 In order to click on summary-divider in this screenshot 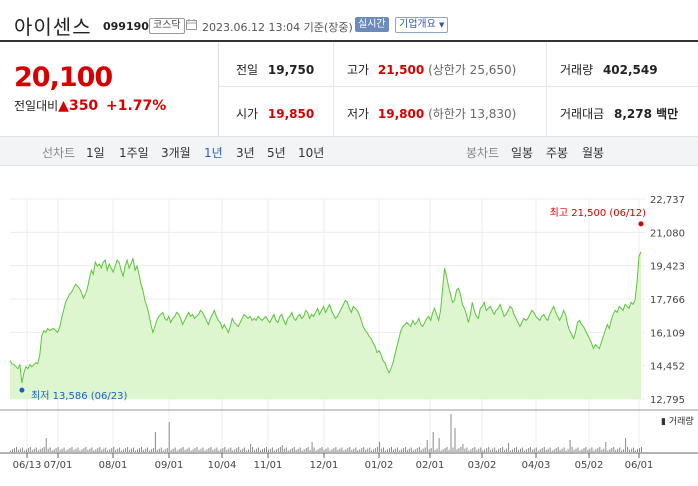, I will do `click(333, 89)`.